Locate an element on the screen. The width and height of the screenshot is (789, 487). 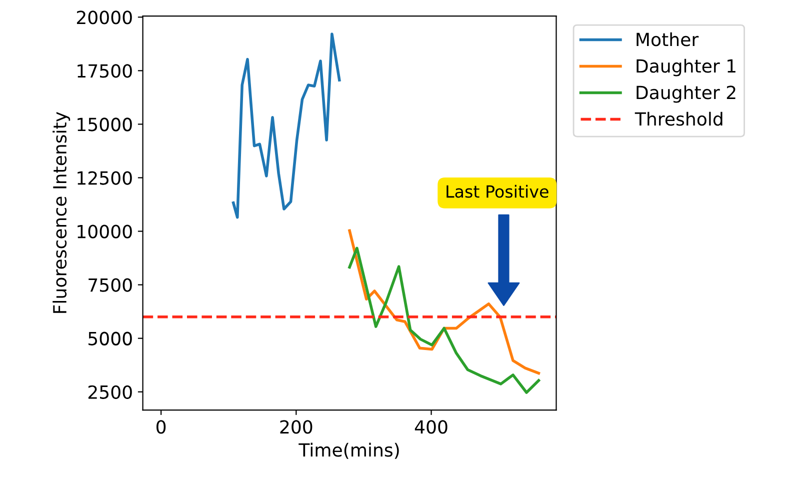
y-tick-label: 5000 is located at coordinates (110, 339).